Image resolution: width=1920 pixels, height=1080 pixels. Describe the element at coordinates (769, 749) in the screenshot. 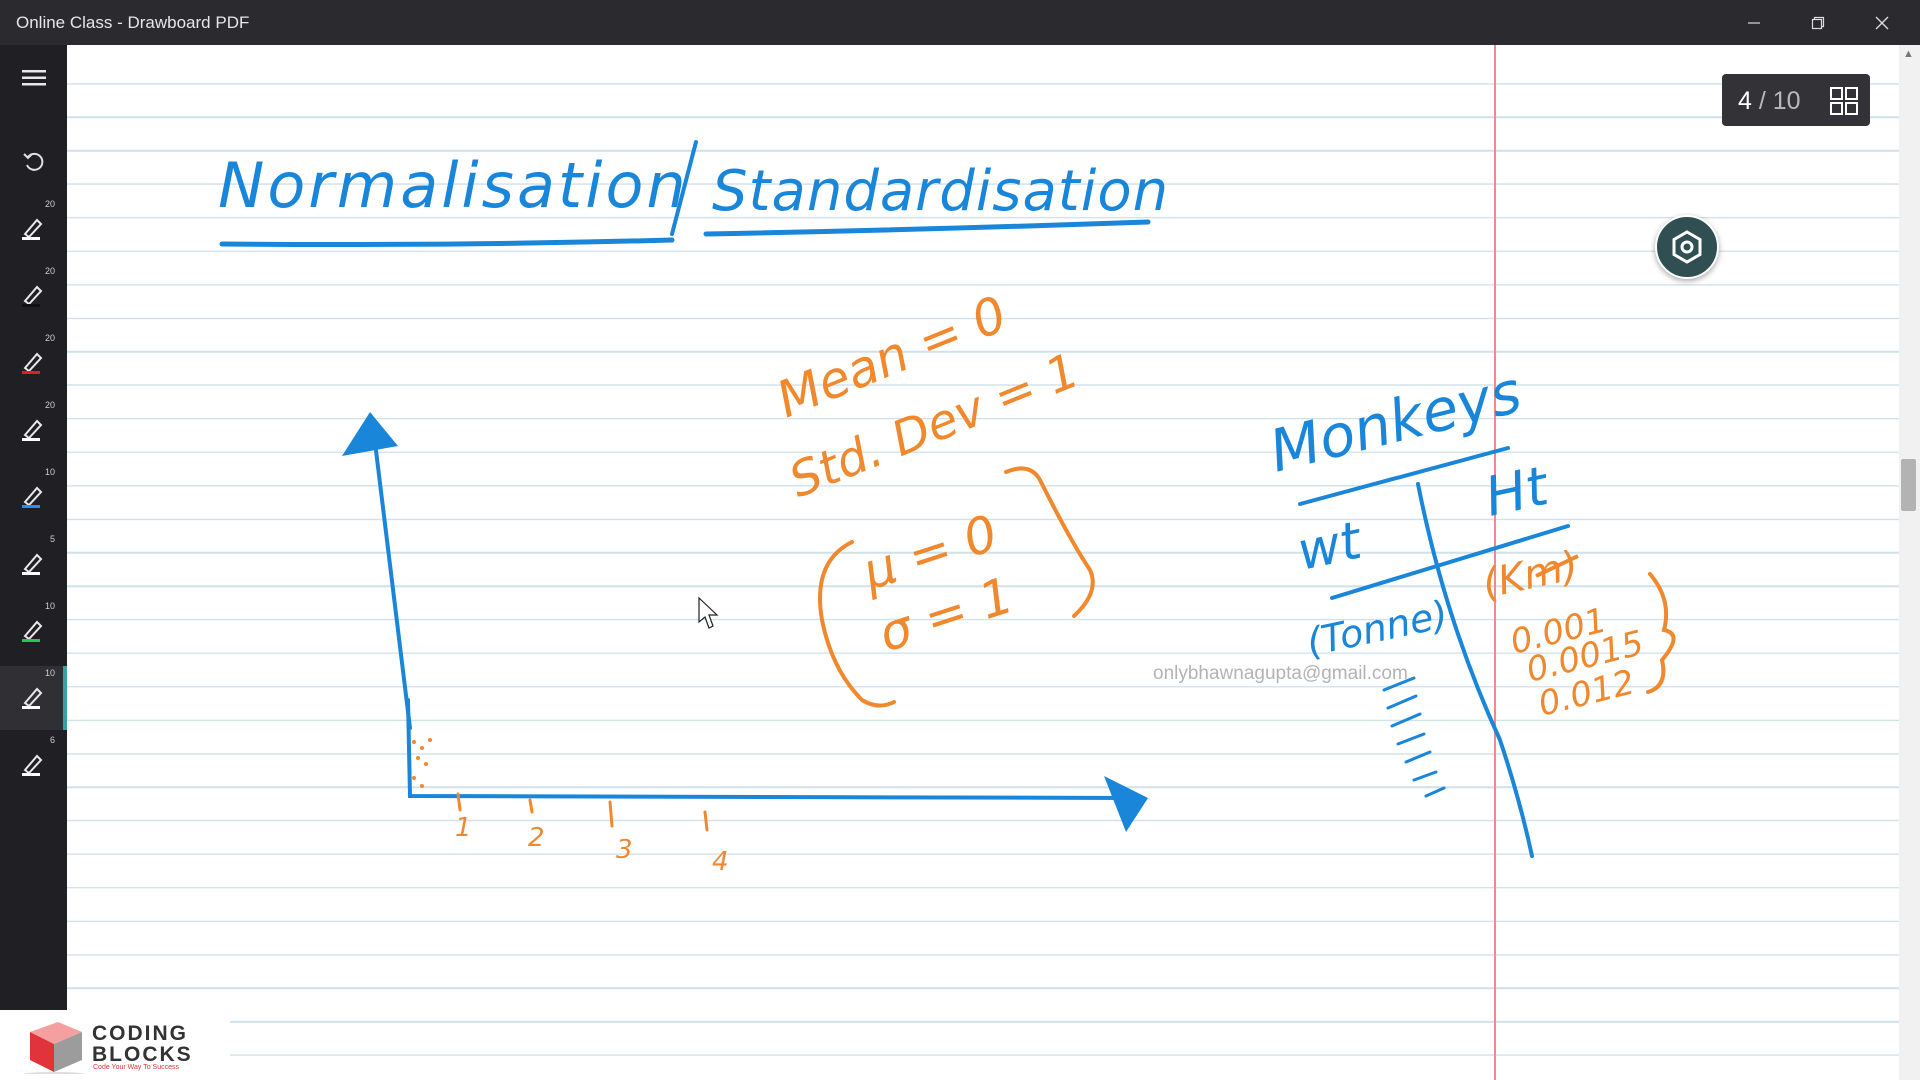

I see `x-axis-line` at that location.